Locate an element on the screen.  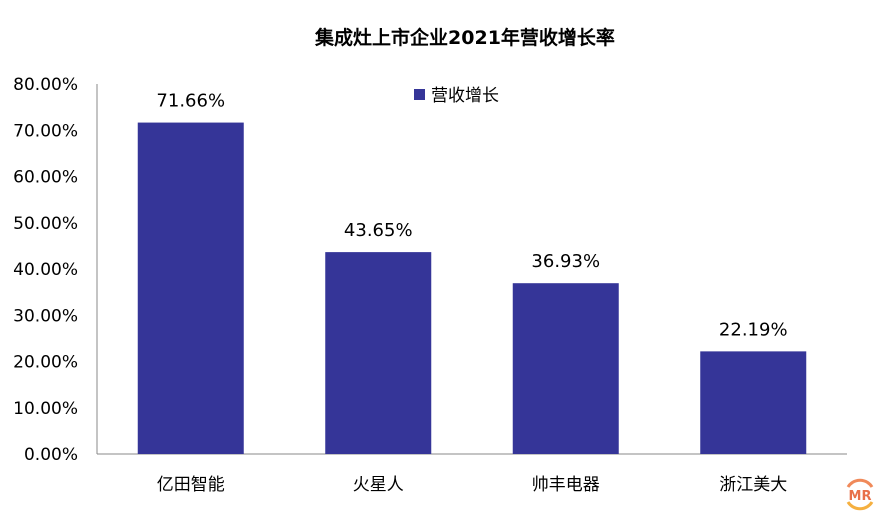
y-tick-label: 0.00% is located at coordinates (51, 455).